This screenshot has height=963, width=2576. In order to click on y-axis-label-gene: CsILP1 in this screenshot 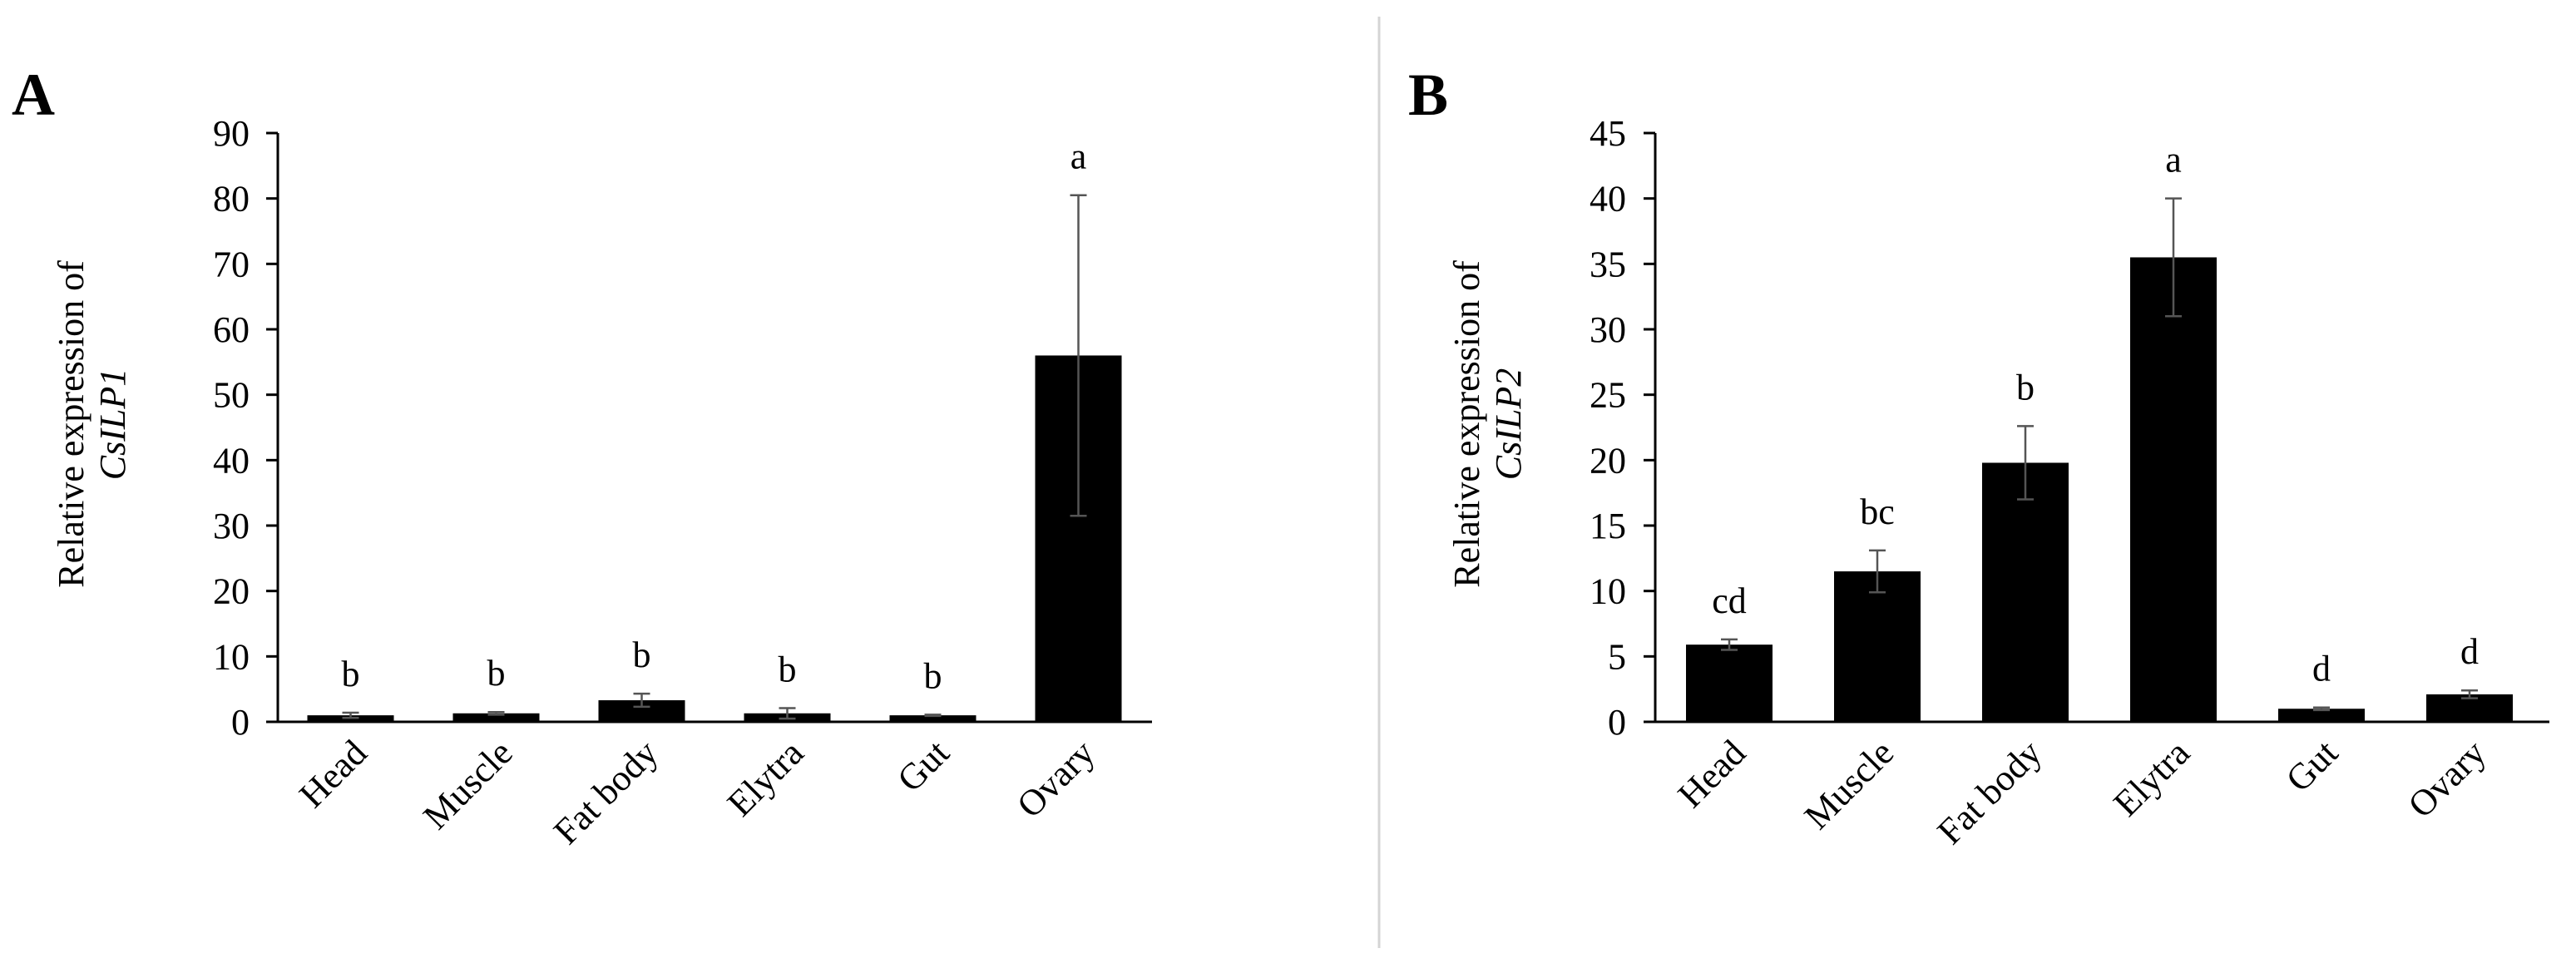, I will do `click(112, 424)`.